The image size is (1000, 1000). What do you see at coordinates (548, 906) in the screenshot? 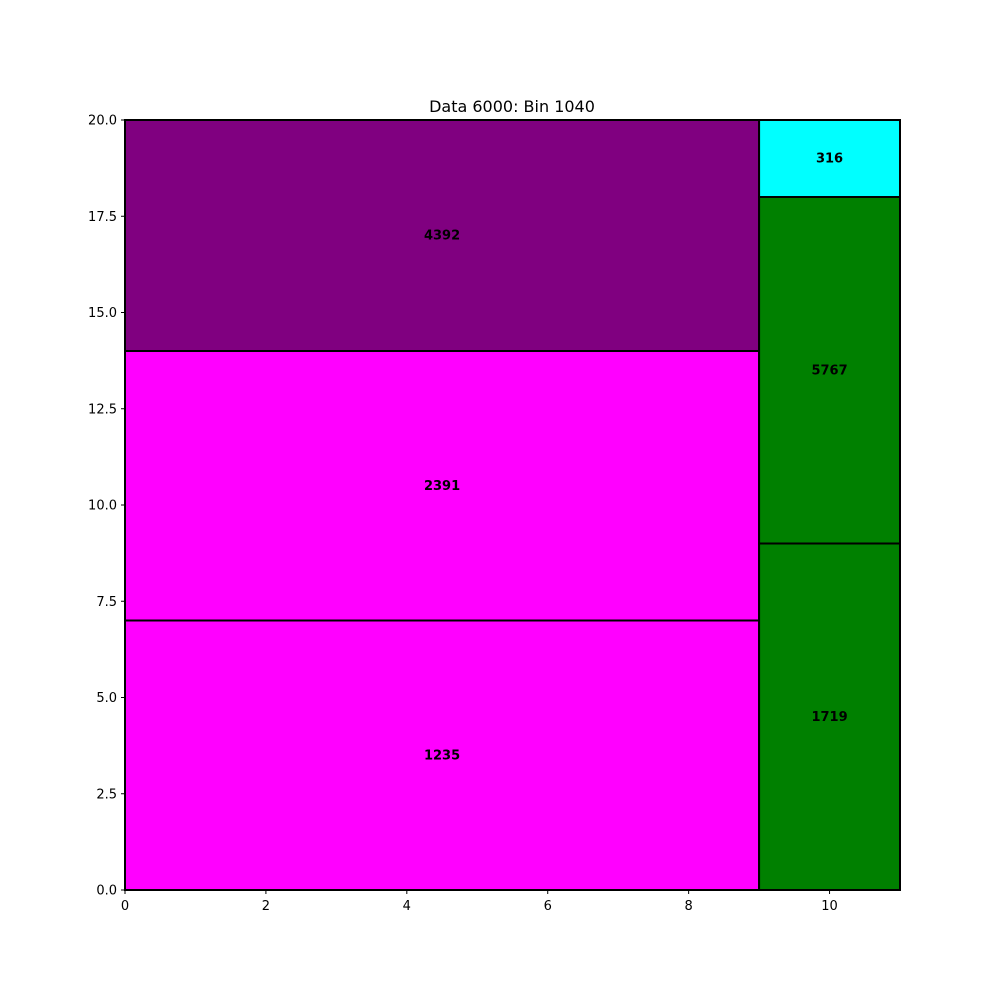
I see `x-tick-label: 6` at bounding box center [548, 906].